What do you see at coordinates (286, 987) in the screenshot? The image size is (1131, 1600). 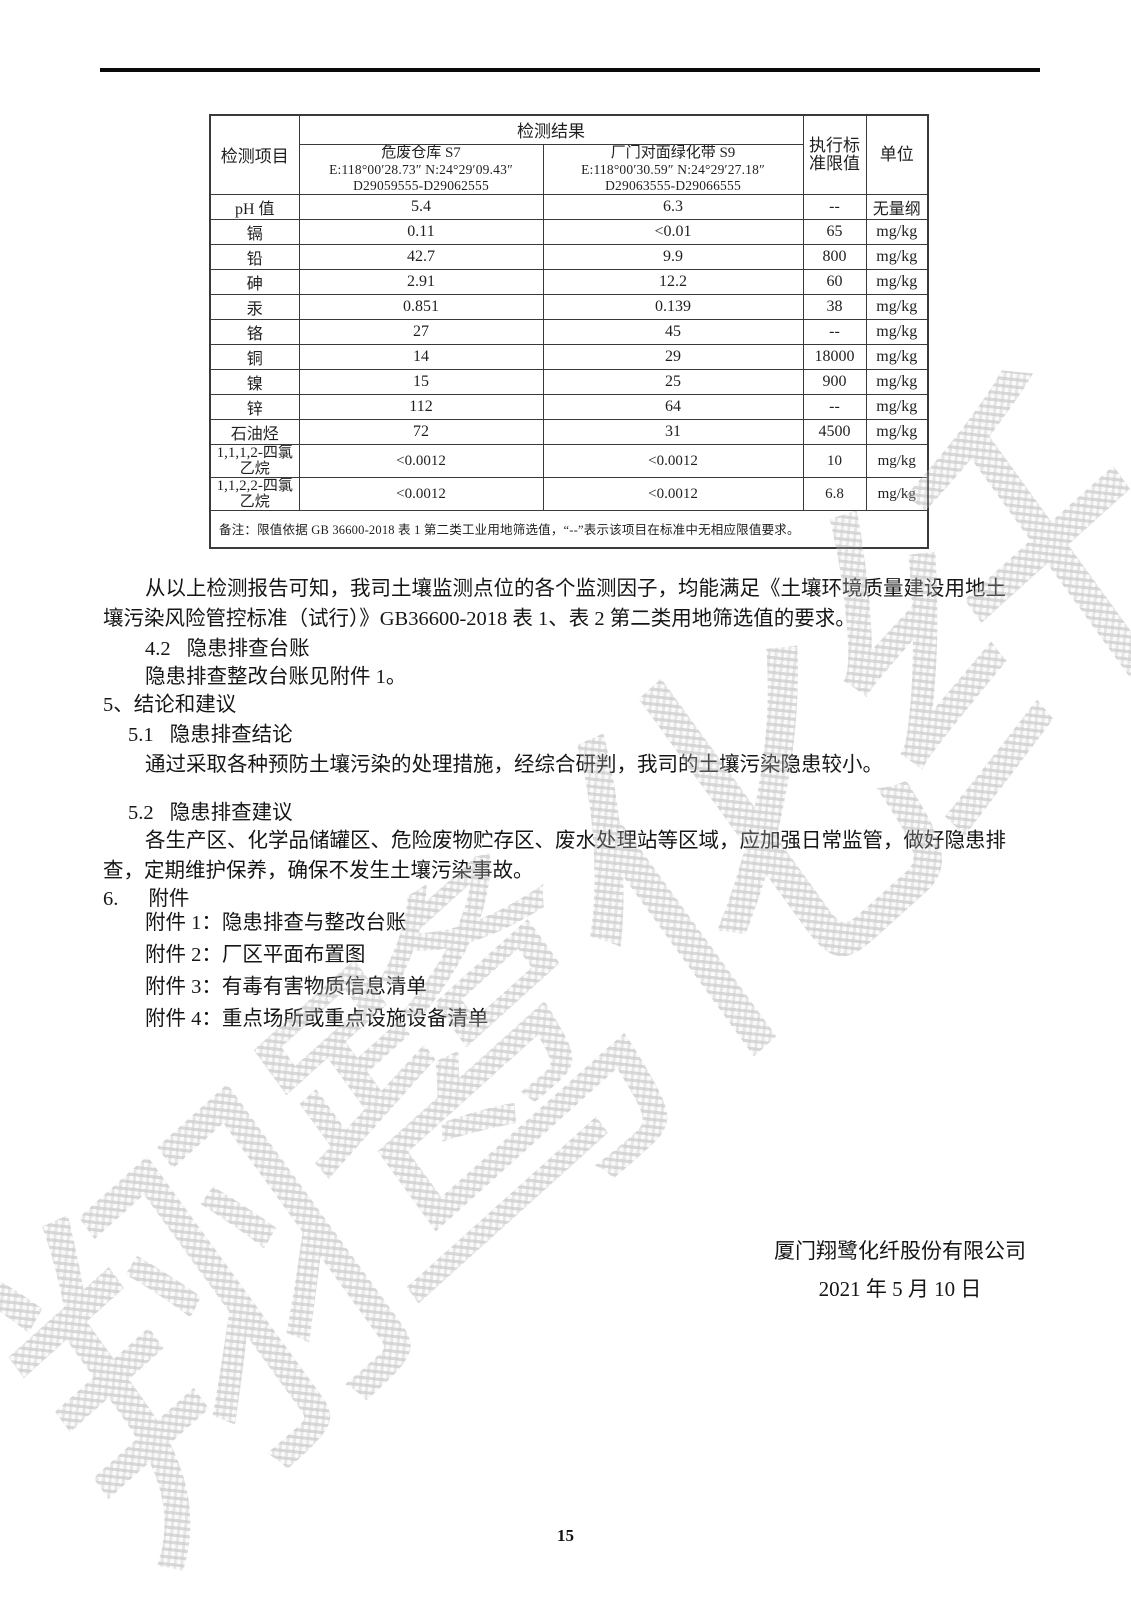 I see `attachment-item-3: 附件 3：有毒有害物质信息清单` at bounding box center [286, 987].